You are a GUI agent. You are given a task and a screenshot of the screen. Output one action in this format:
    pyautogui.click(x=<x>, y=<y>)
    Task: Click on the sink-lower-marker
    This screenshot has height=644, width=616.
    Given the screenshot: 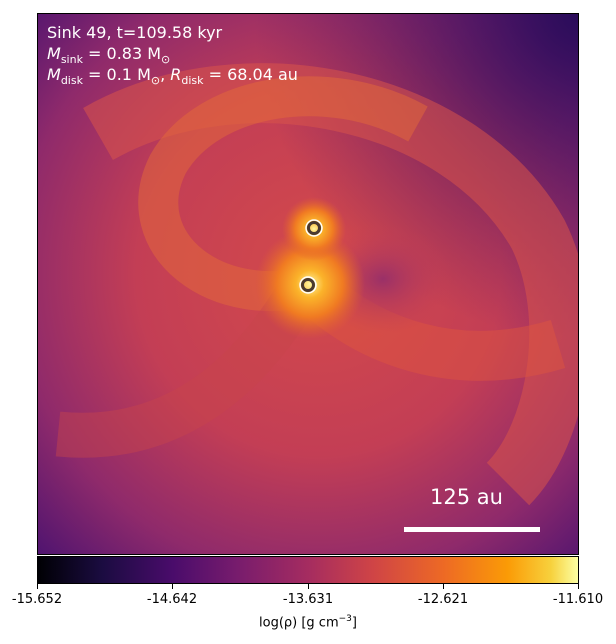 What is the action you would take?
    pyautogui.click(x=308, y=285)
    